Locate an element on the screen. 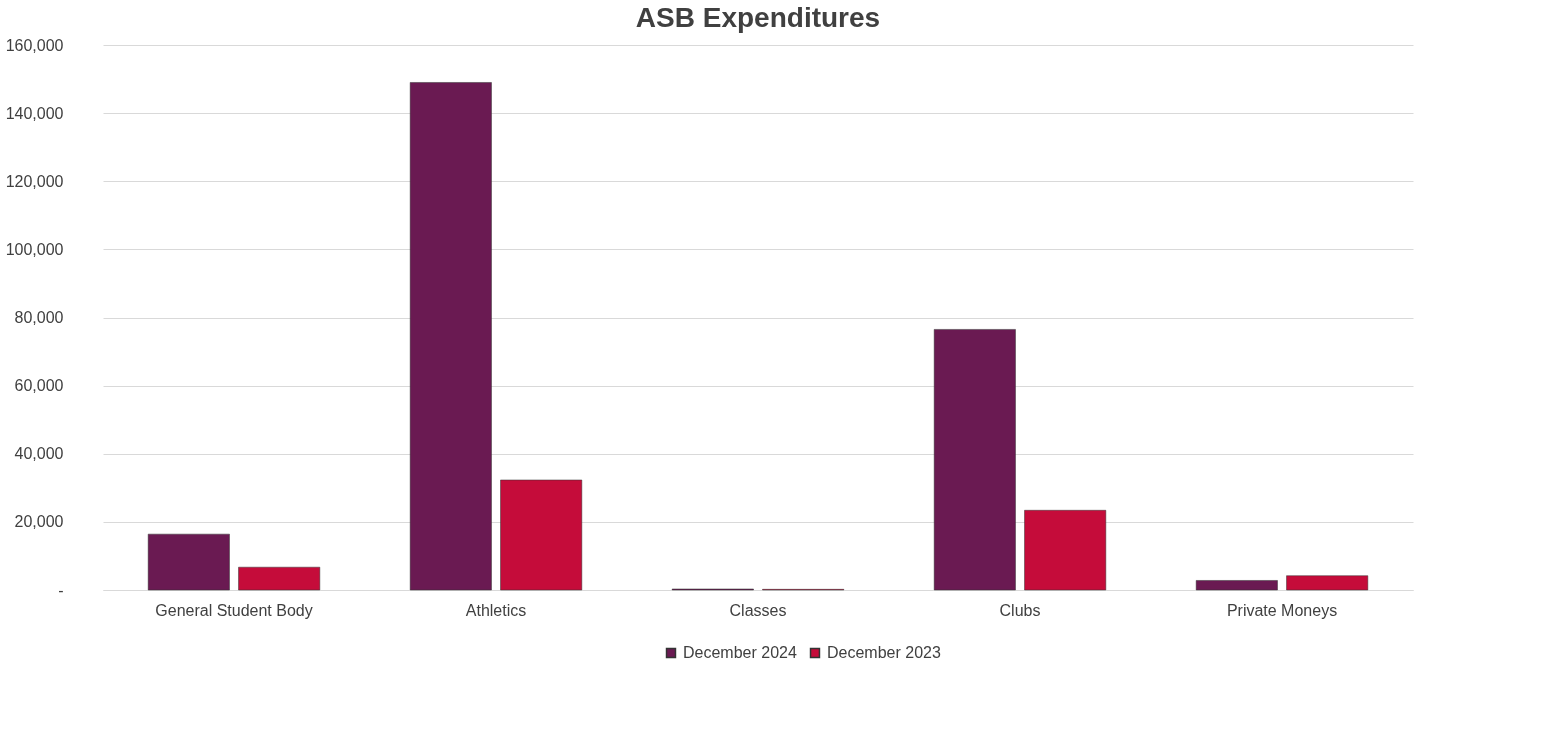 This screenshot has height=745, width=1542. x-tick-label: Classes is located at coordinates (758, 610).